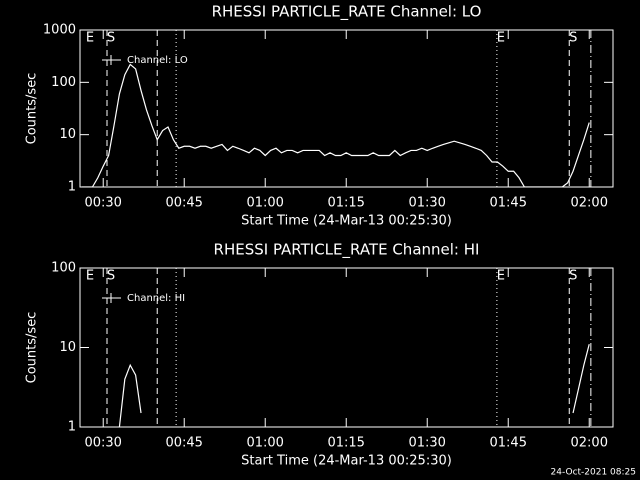 The width and height of the screenshot is (640, 480). I want to click on chart-title: RHESSI PARTICLE_RATE Channel: HI, so click(347, 250).